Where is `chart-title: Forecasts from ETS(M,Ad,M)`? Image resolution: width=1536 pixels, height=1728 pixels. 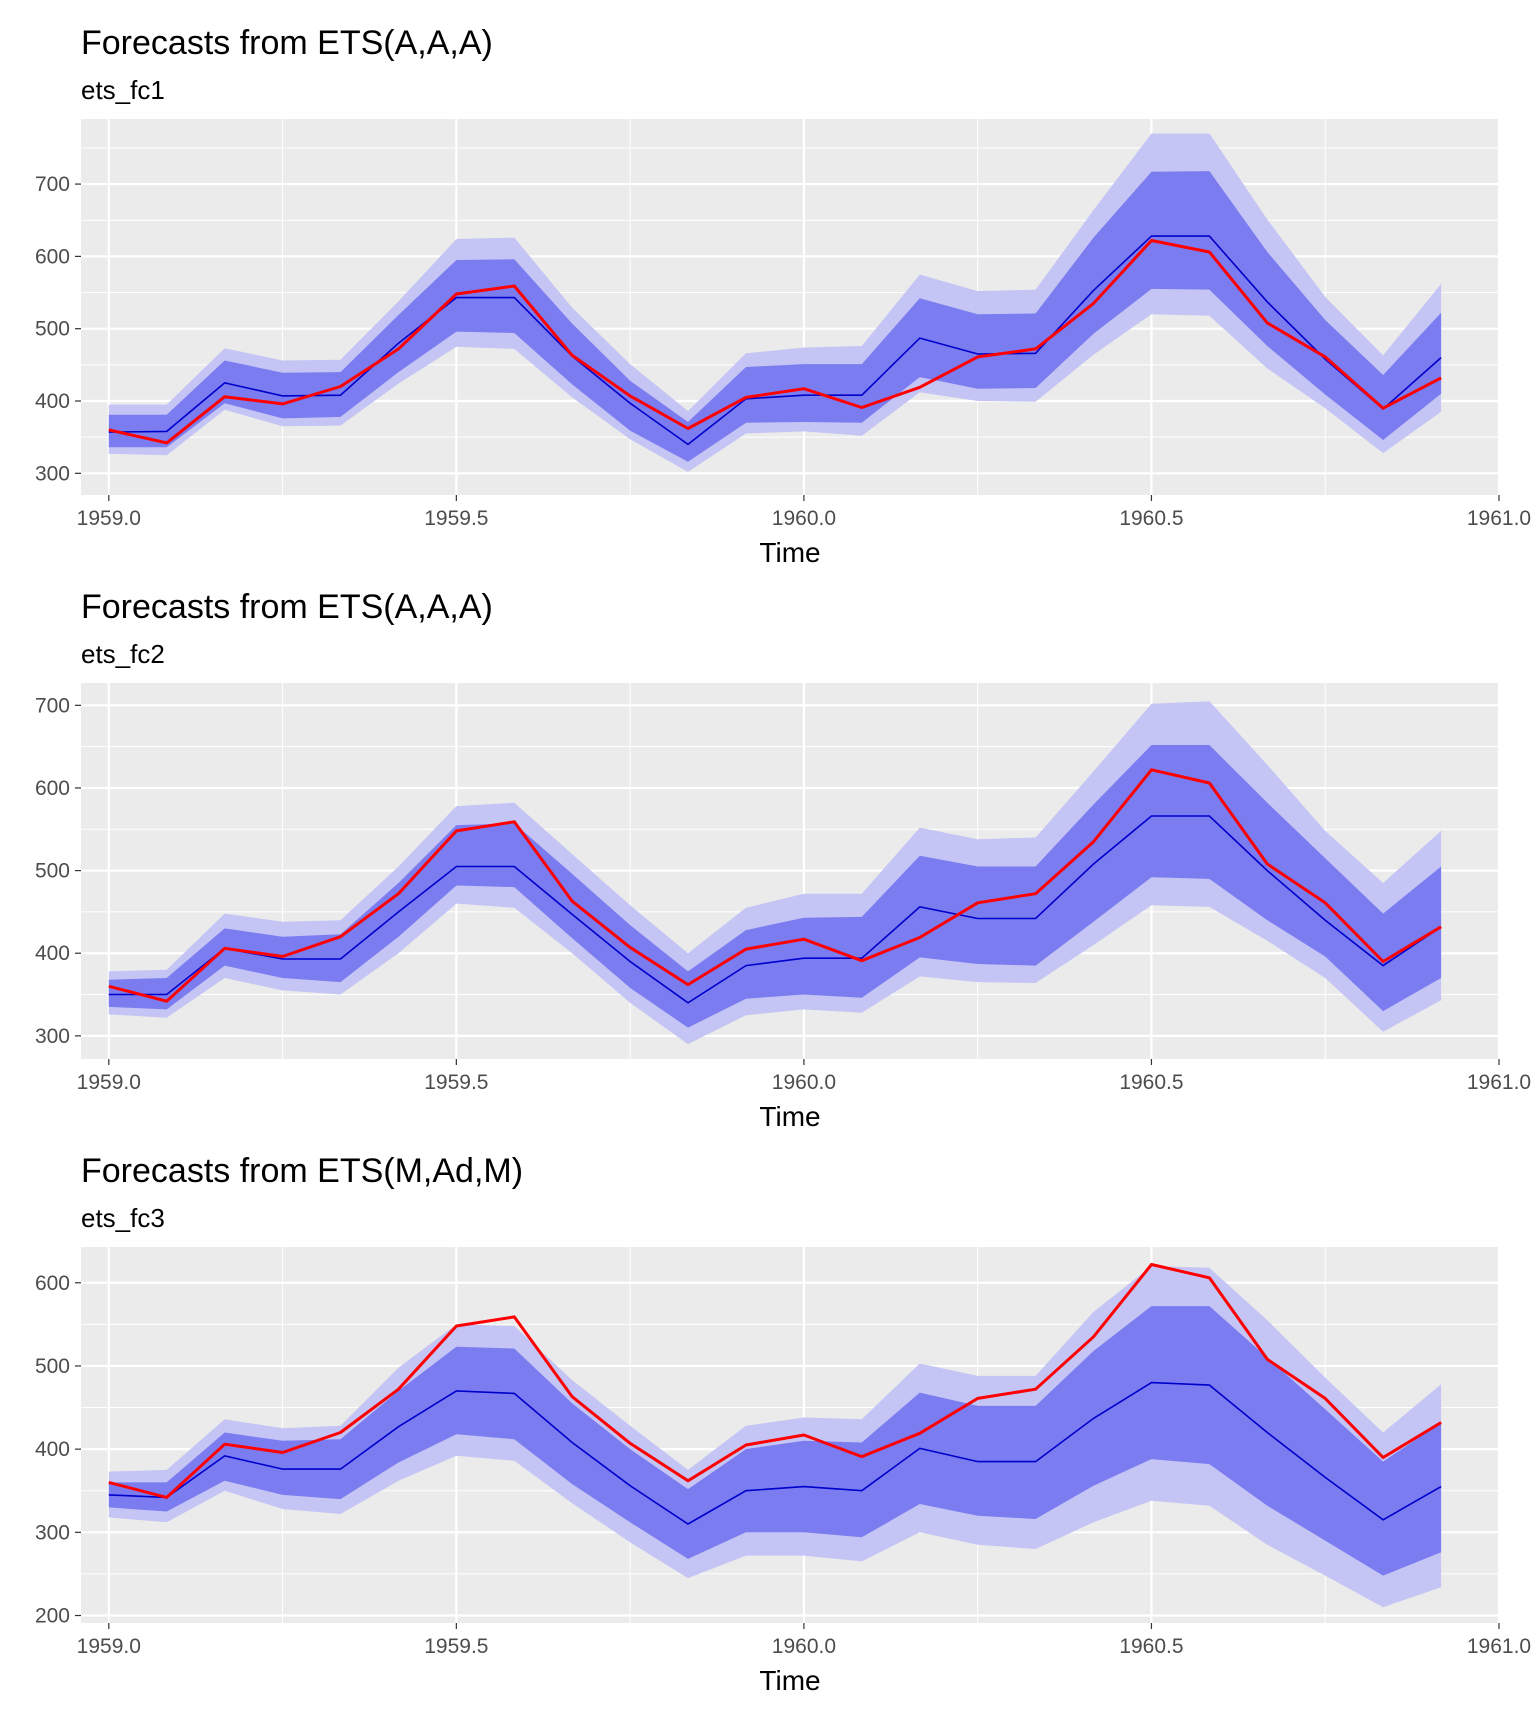
chart-title: Forecasts from ETS(M,Ad,M) is located at coordinates (302, 1171).